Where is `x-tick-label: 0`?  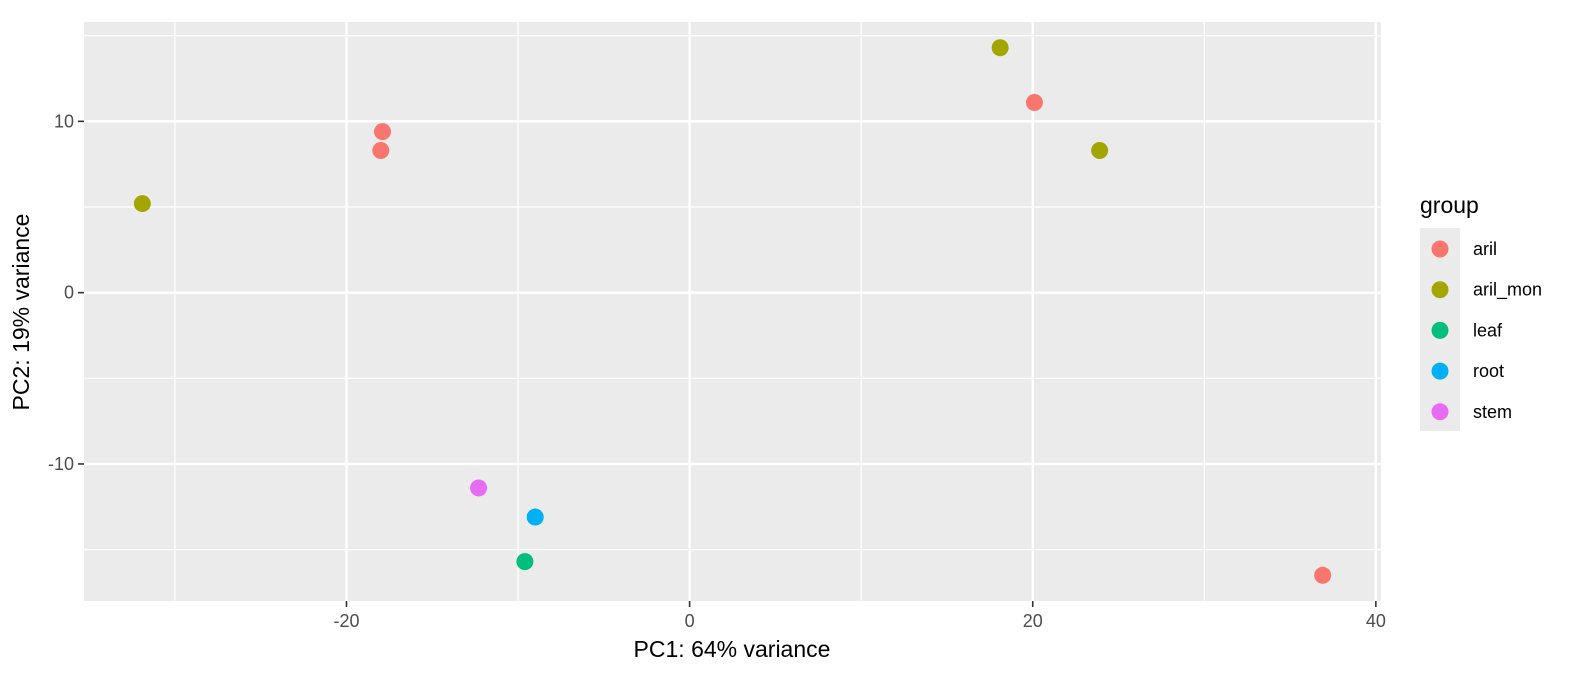 x-tick-label: 0 is located at coordinates (690, 621).